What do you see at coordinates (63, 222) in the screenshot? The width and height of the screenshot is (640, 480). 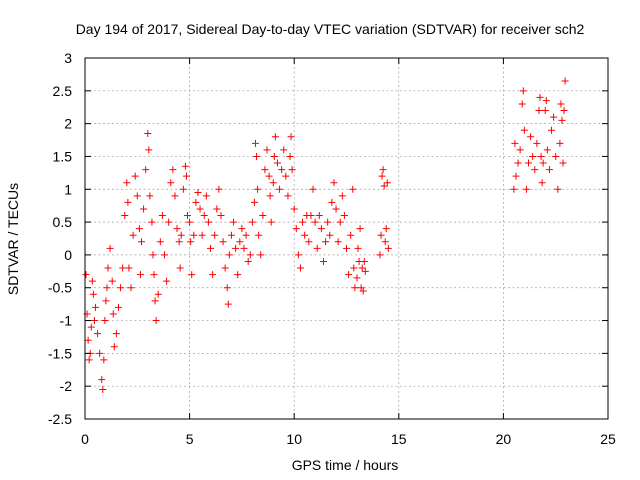 I see `y-tick-label: 0.5` at bounding box center [63, 222].